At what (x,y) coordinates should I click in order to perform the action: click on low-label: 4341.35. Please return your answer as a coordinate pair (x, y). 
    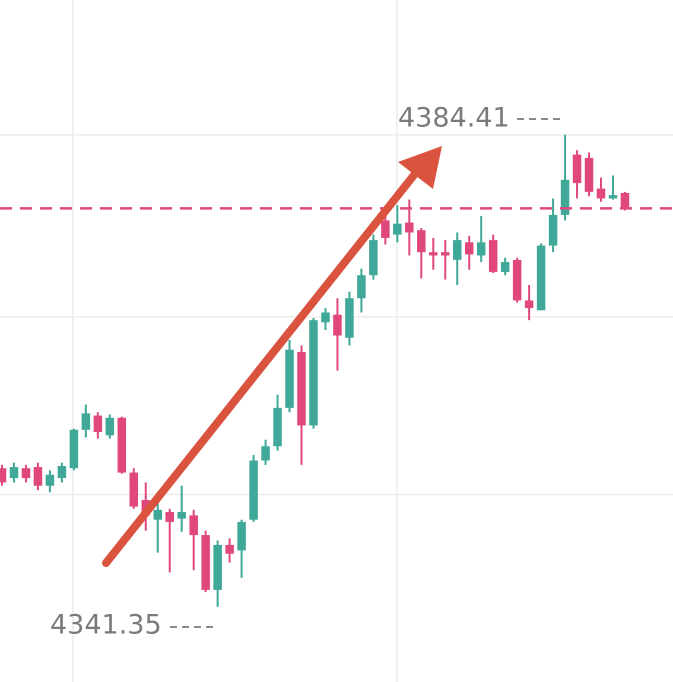
    Looking at the image, I should click on (106, 625).